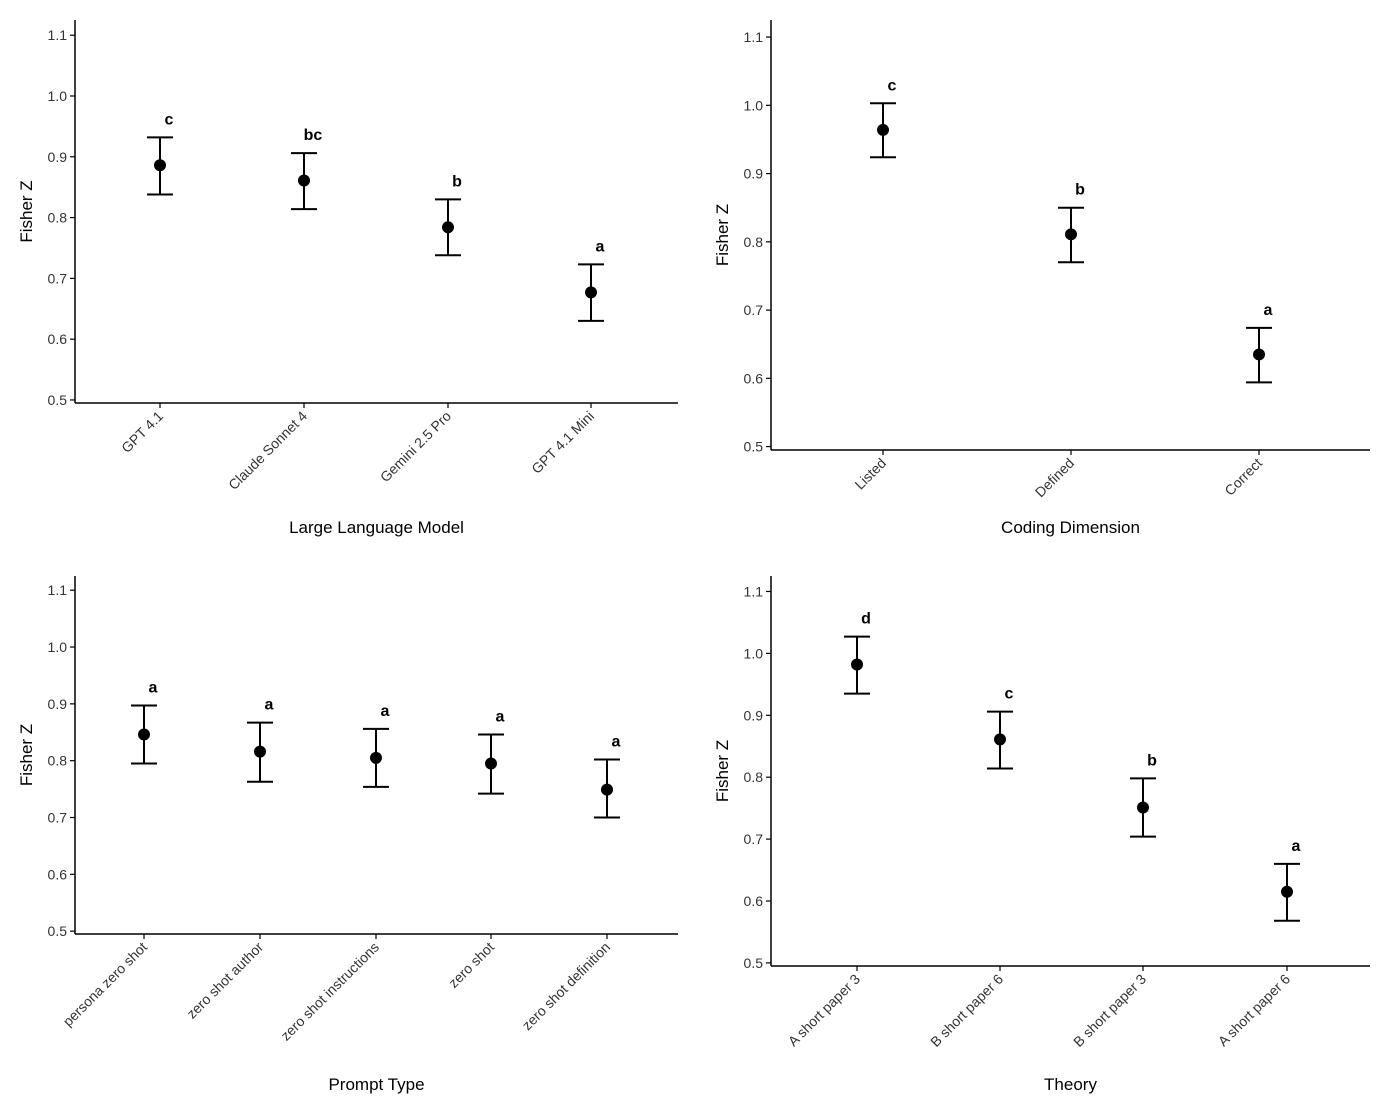 The image size is (1392, 1114). I want to click on group-letter-label: d, so click(866, 619).